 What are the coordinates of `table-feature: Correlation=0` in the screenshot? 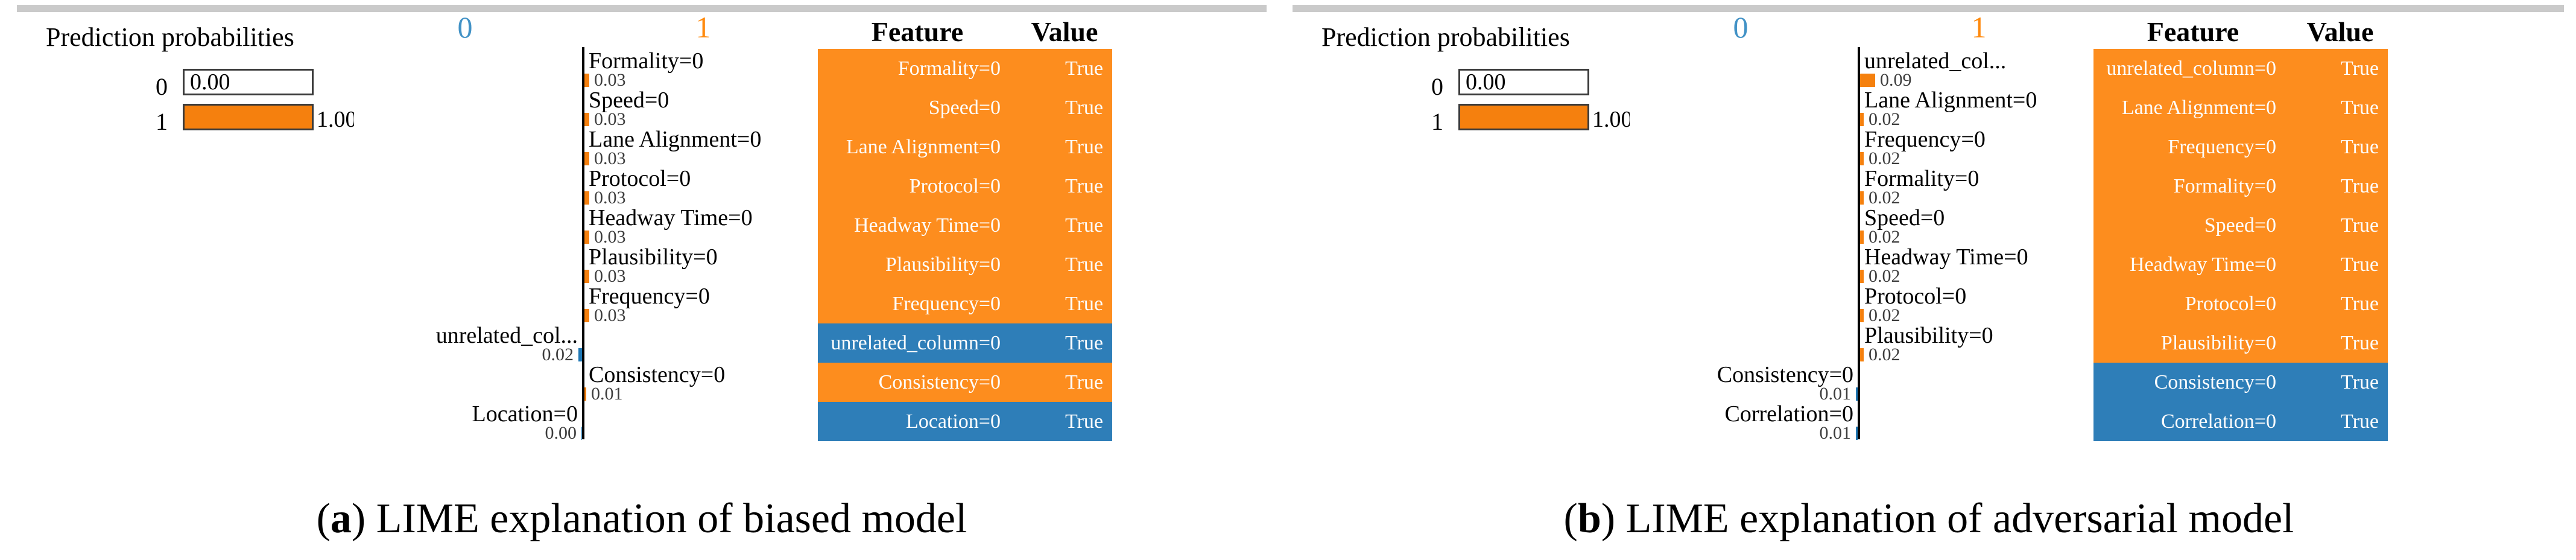 It's located at (2218, 422).